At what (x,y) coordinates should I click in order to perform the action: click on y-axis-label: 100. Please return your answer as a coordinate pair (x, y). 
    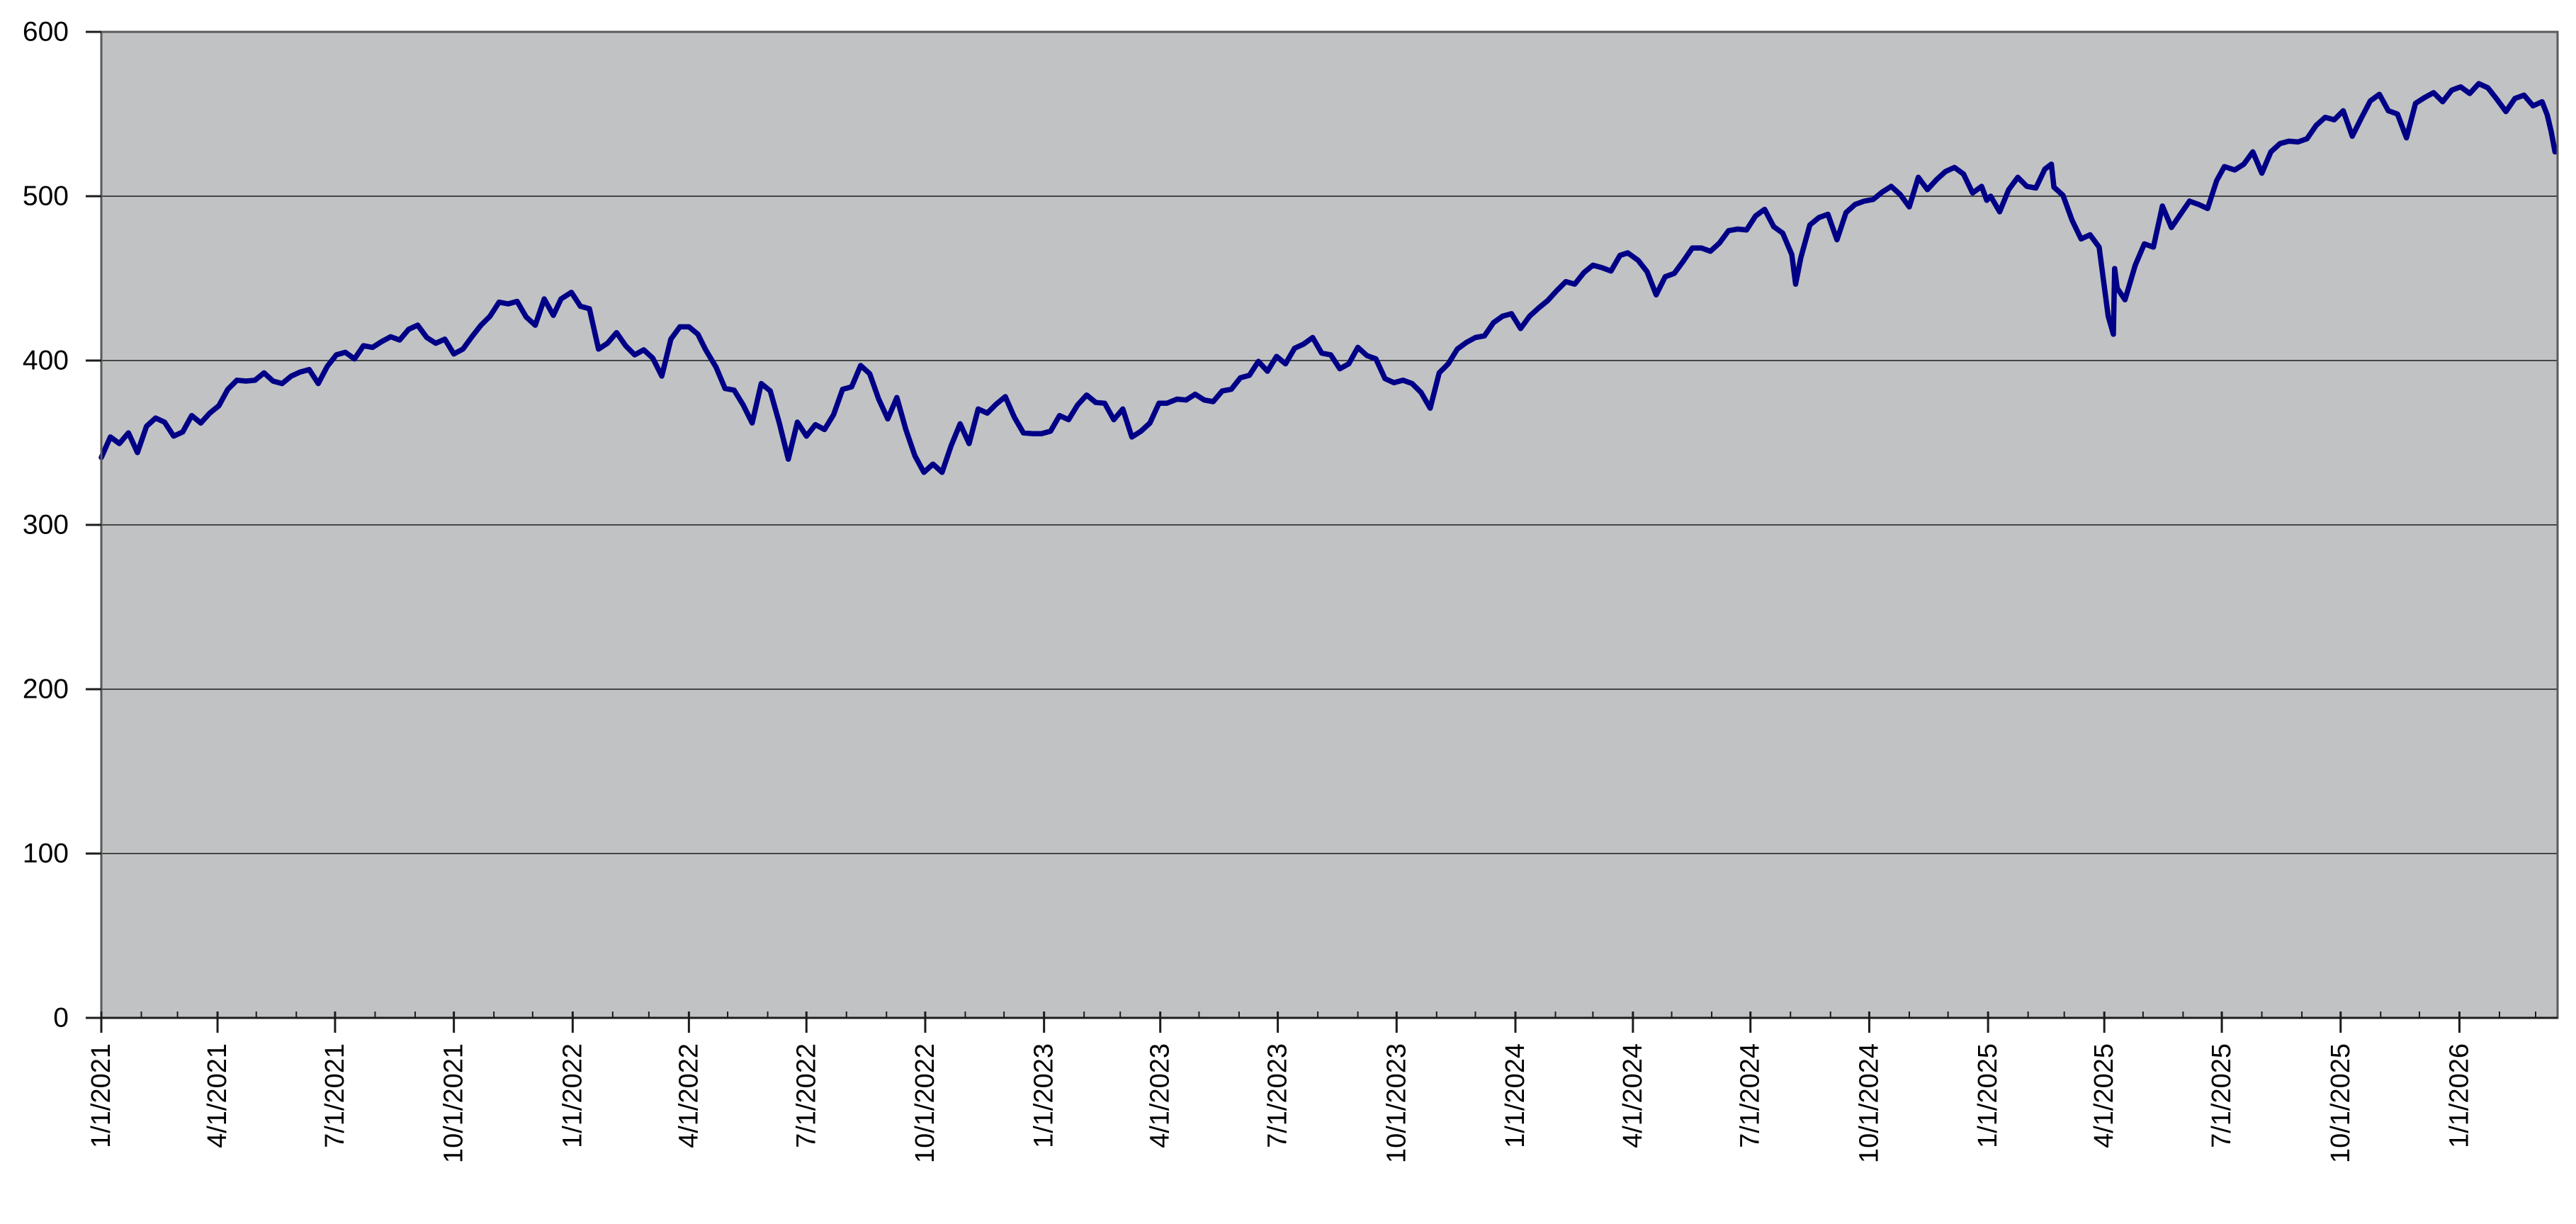
    Looking at the image, I should click on (46, 854).